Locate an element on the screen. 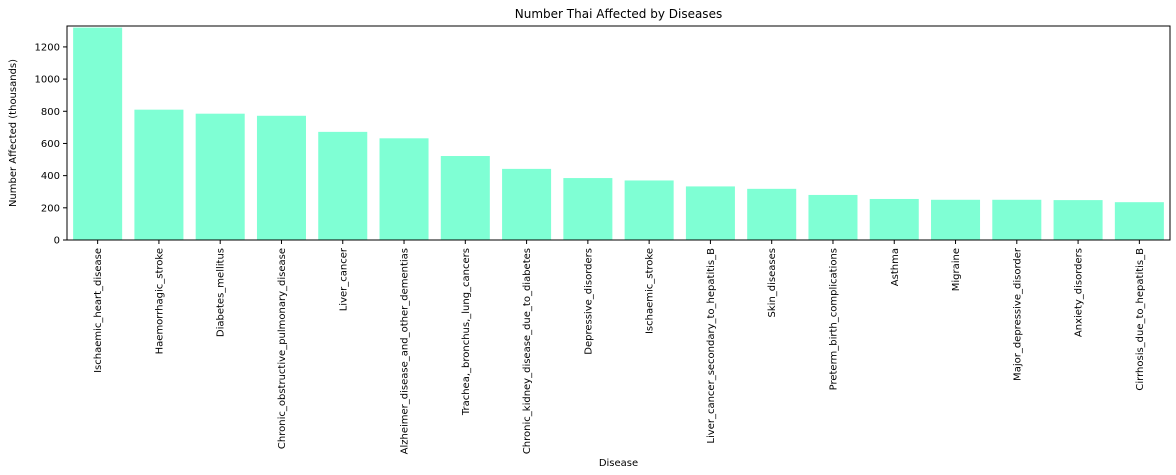  x-tick-label: Skin_diseases is located at coordinates (772, 282).